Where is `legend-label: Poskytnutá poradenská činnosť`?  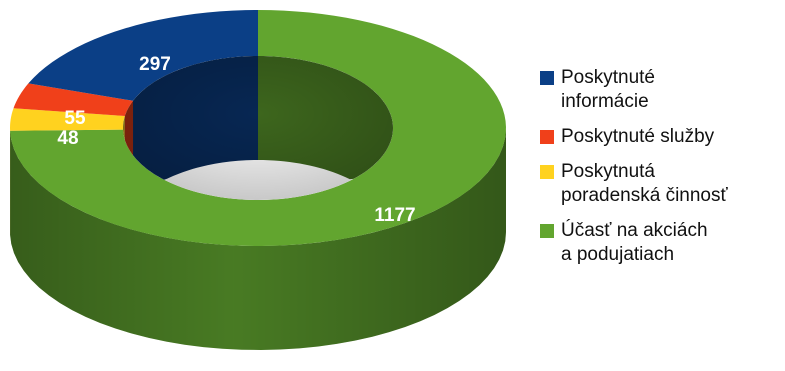
legend-label: Poskytnutá poradenská činnosť is located at coordinates (644, 184).